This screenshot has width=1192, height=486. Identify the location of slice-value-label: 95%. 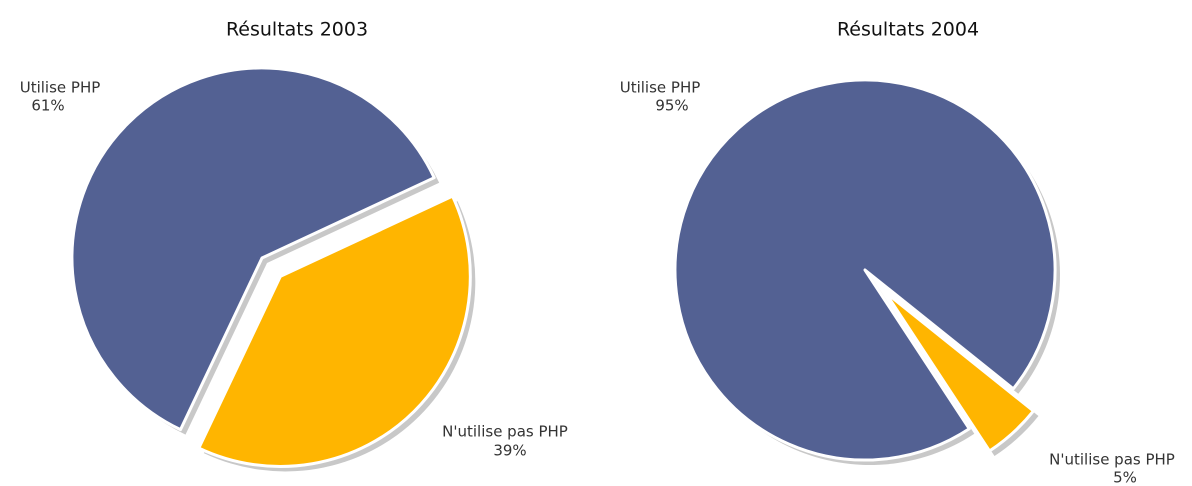
(671, 106).